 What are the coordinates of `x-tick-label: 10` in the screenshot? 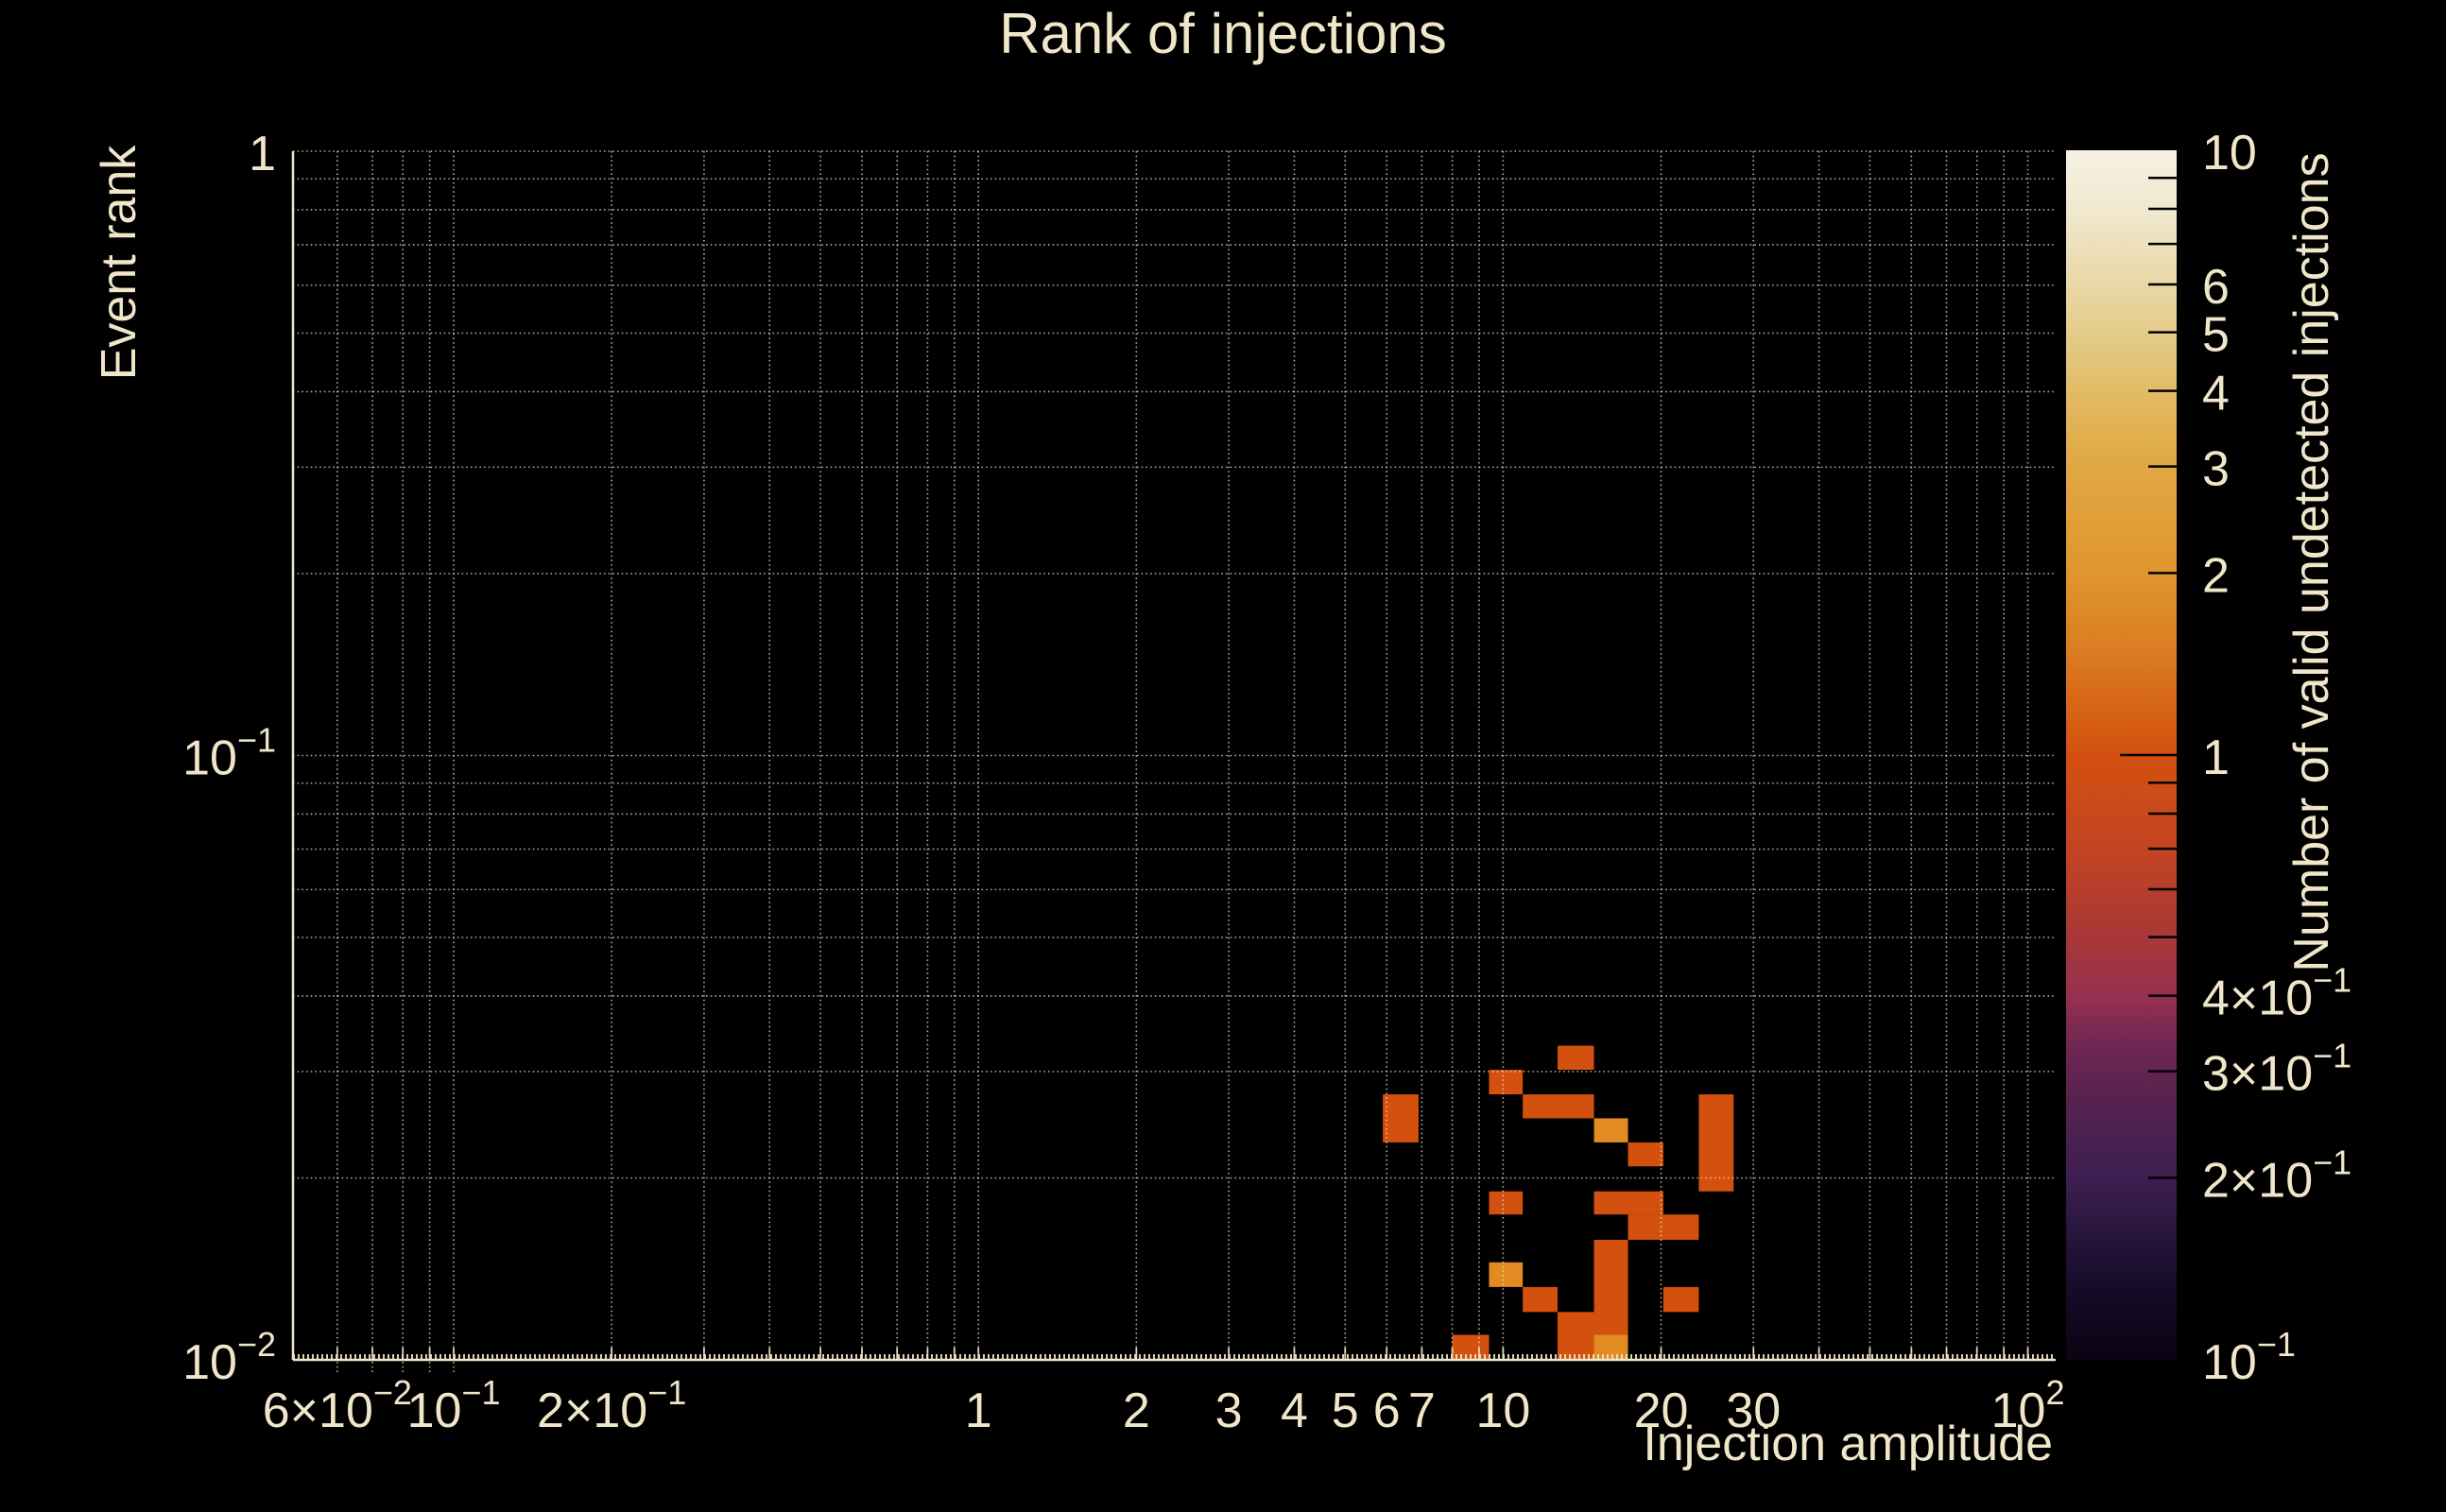 It's located at (1502, 1410).